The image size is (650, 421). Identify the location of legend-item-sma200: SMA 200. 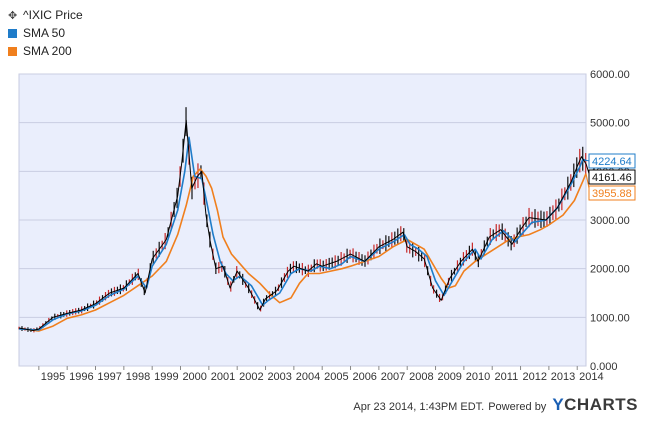
(45, 51).